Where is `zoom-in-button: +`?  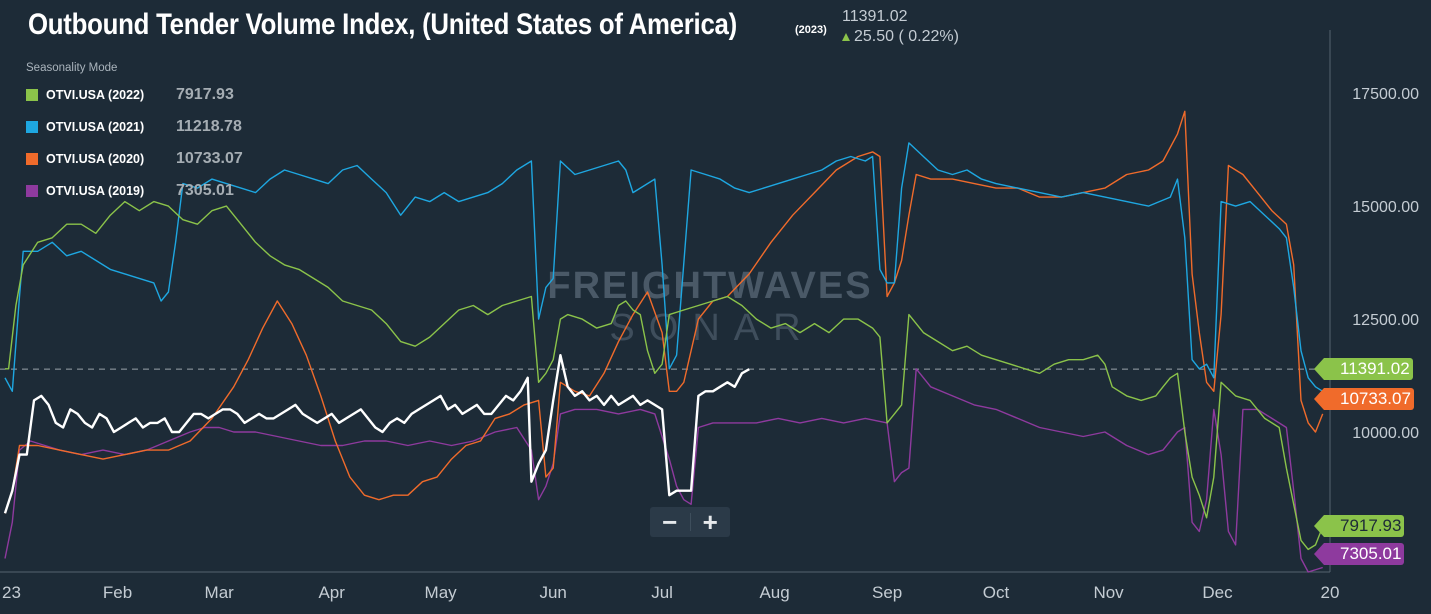 zoom-in-button: + is located at coordinates (710, 521).